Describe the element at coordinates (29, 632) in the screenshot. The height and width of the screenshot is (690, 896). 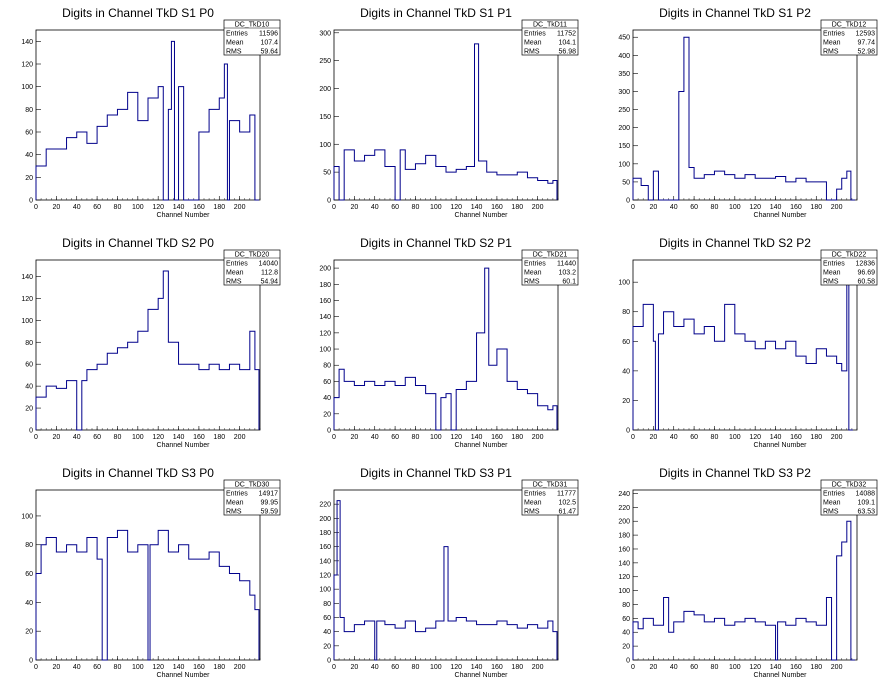
I see `y-tick-label: 20` at that location.